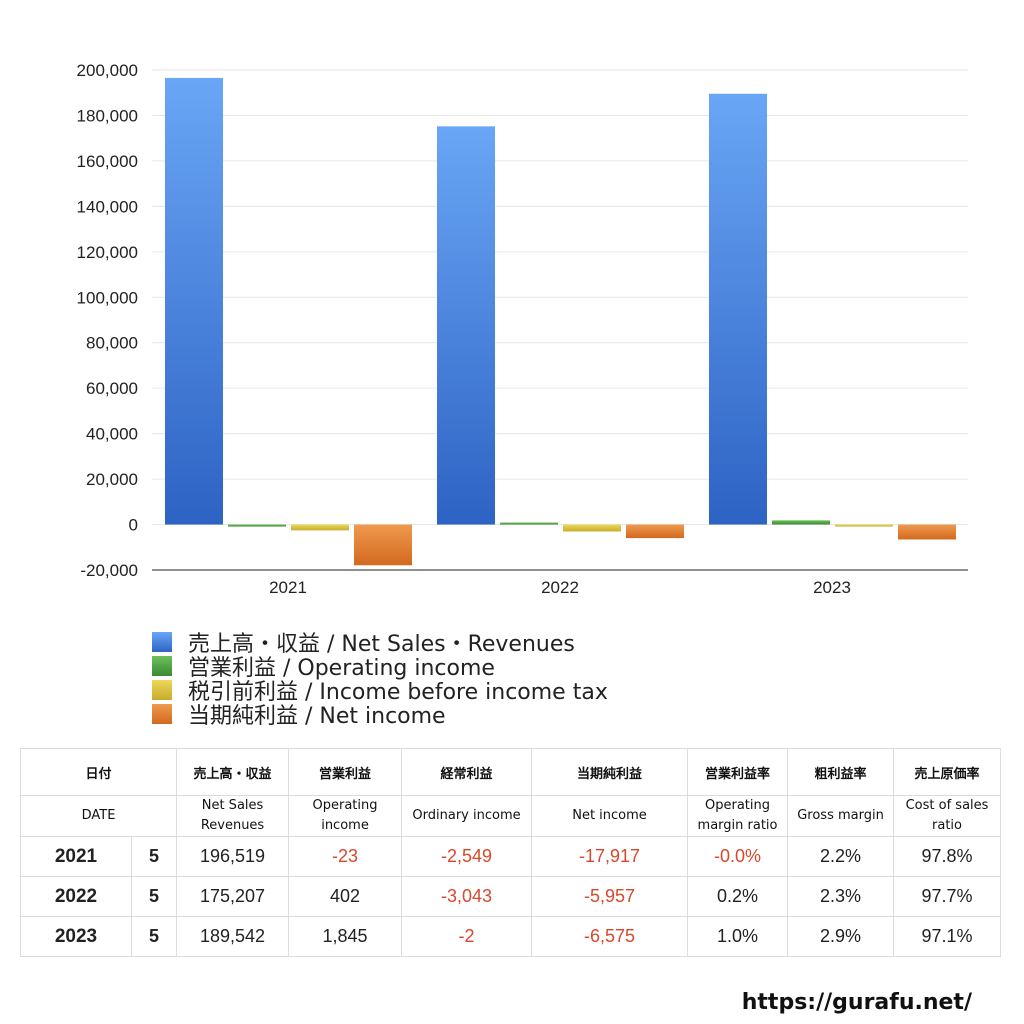 The height and width of the screenshot is (1024, 1024). What do you see at coordinates (560, 587) in the screenshot?
I see `x-tick-label: 2022` at bounding box center [560, 587].